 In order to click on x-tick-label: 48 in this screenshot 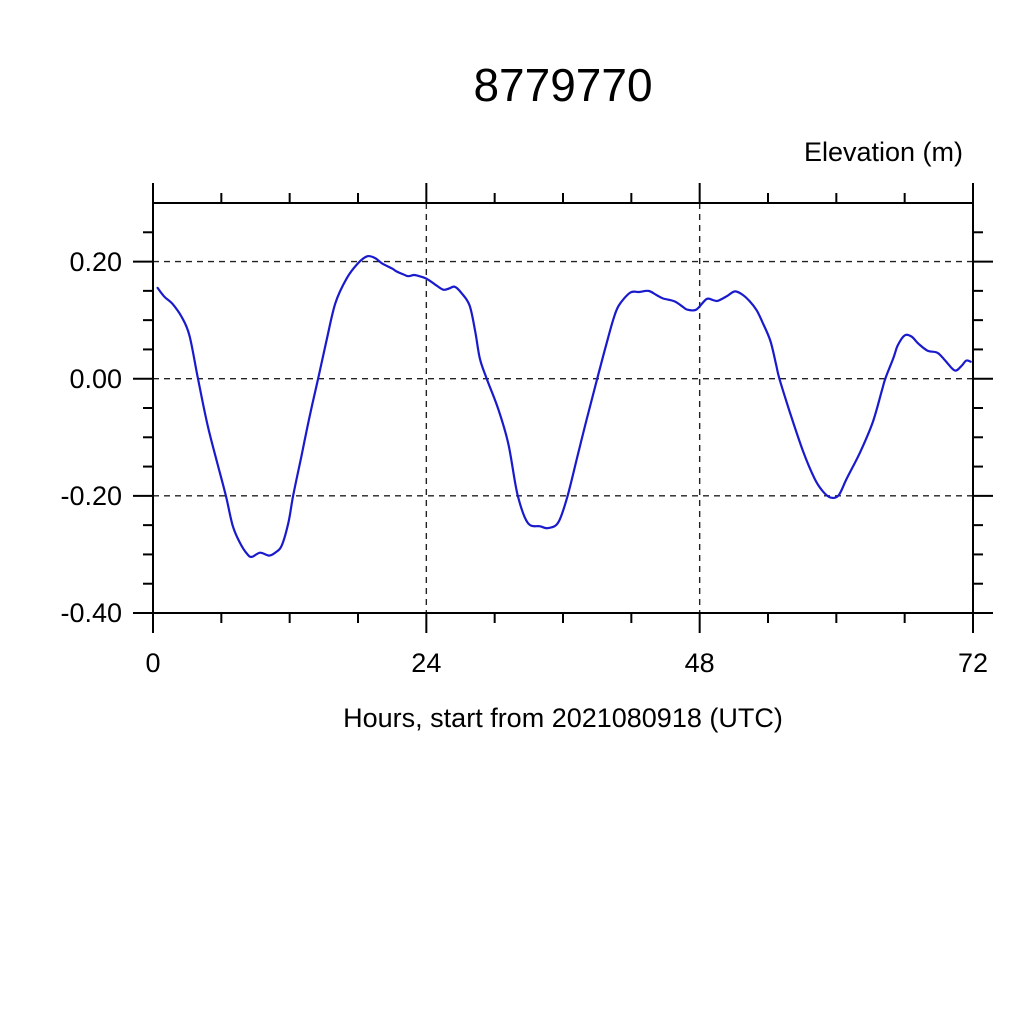, I will do `click(699, 663)`.